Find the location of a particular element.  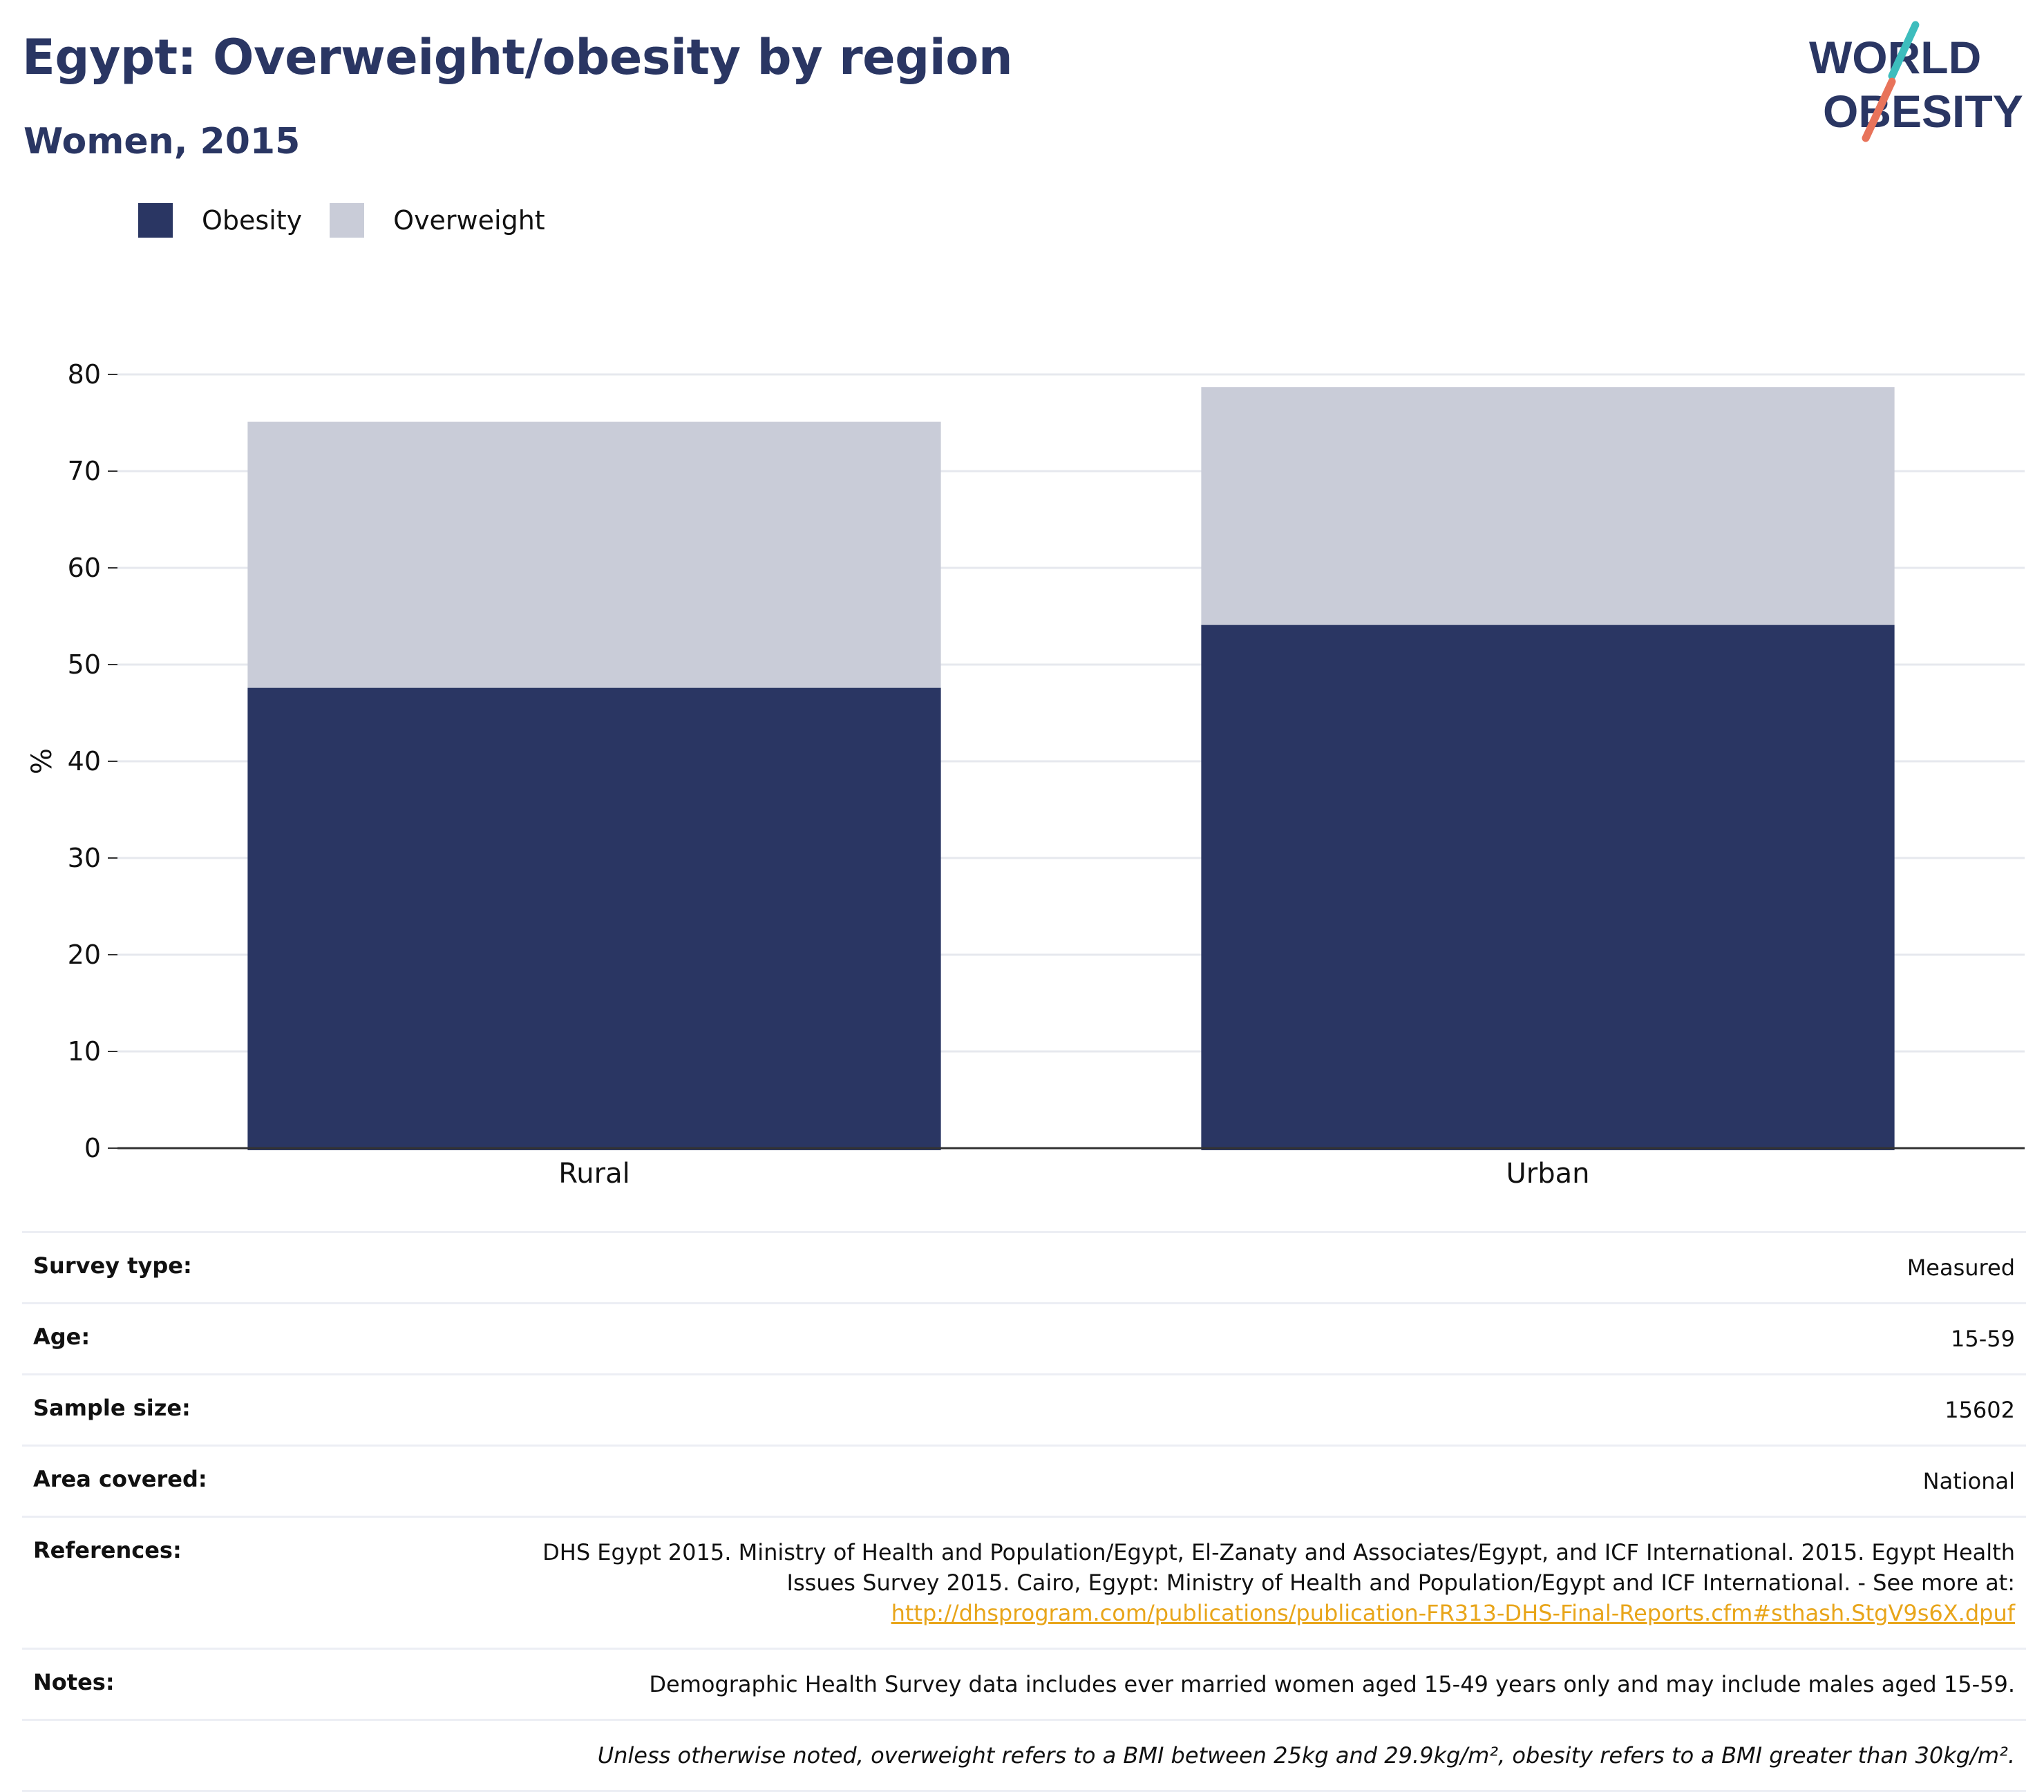

legend-swatch-overweight is located at coordinates (347, 220).